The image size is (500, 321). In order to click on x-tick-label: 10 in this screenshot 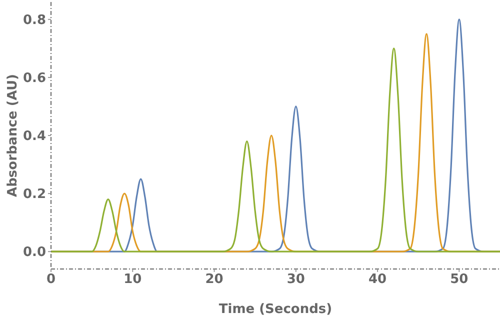, I will do `click(133, 280)`.